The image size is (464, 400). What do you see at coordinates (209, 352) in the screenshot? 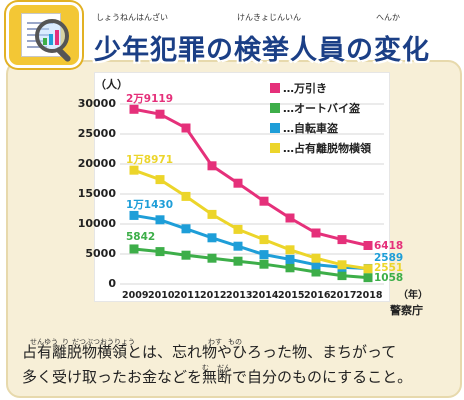
I see `caption-line-1: 占有離脱物横領とは、忘れ物やひろった物、まちがって` at bounding box center [209, 352].